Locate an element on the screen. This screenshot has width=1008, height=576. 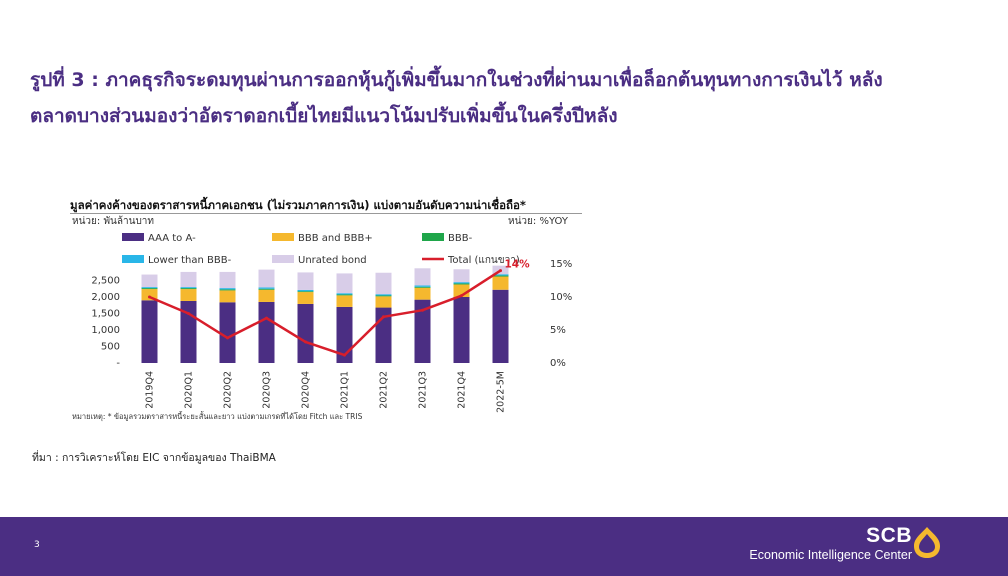
x-tick-label: 2020Q4 is located at coordinates (306, 390).